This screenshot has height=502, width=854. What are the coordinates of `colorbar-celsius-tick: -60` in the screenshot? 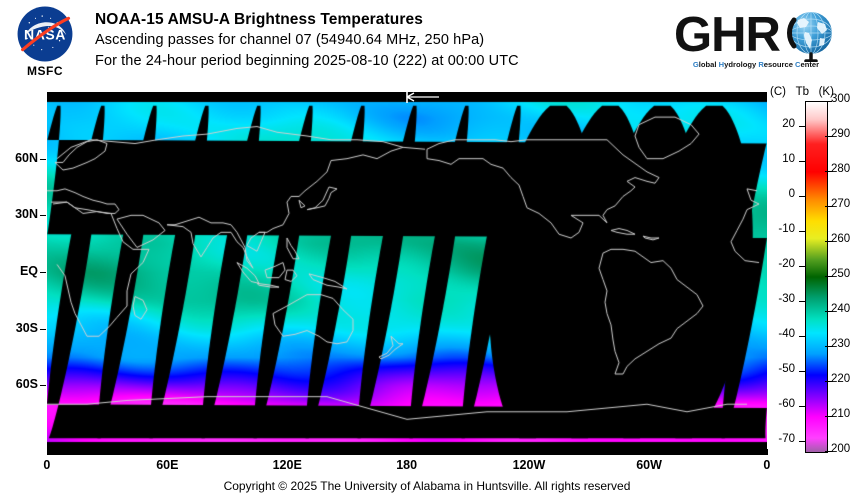 It's located at (786, 403).